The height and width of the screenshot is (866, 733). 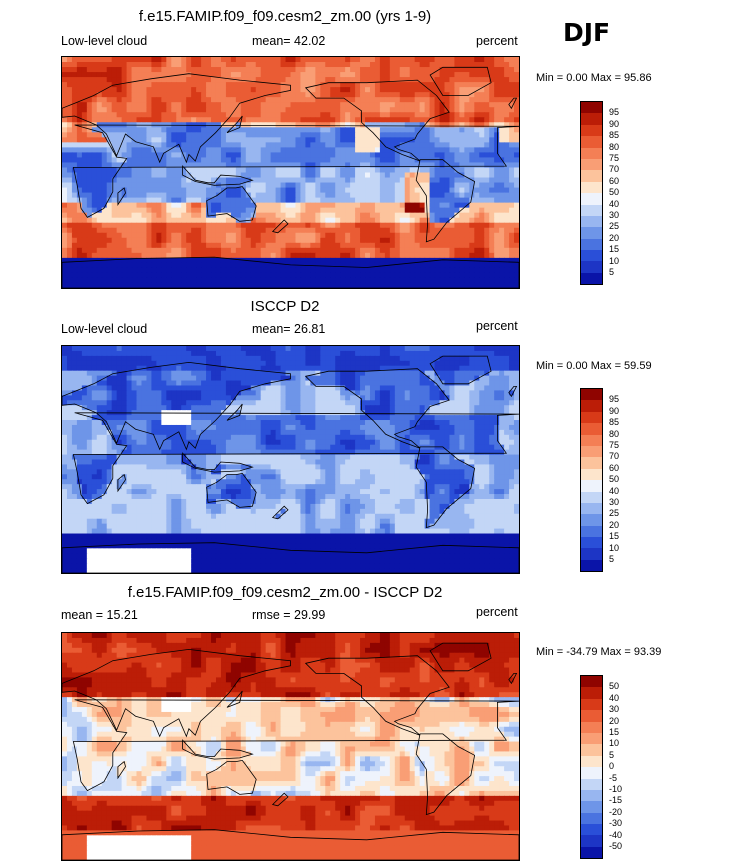 I want to click on colorbar-label: 95, so click(x=614, y=112).